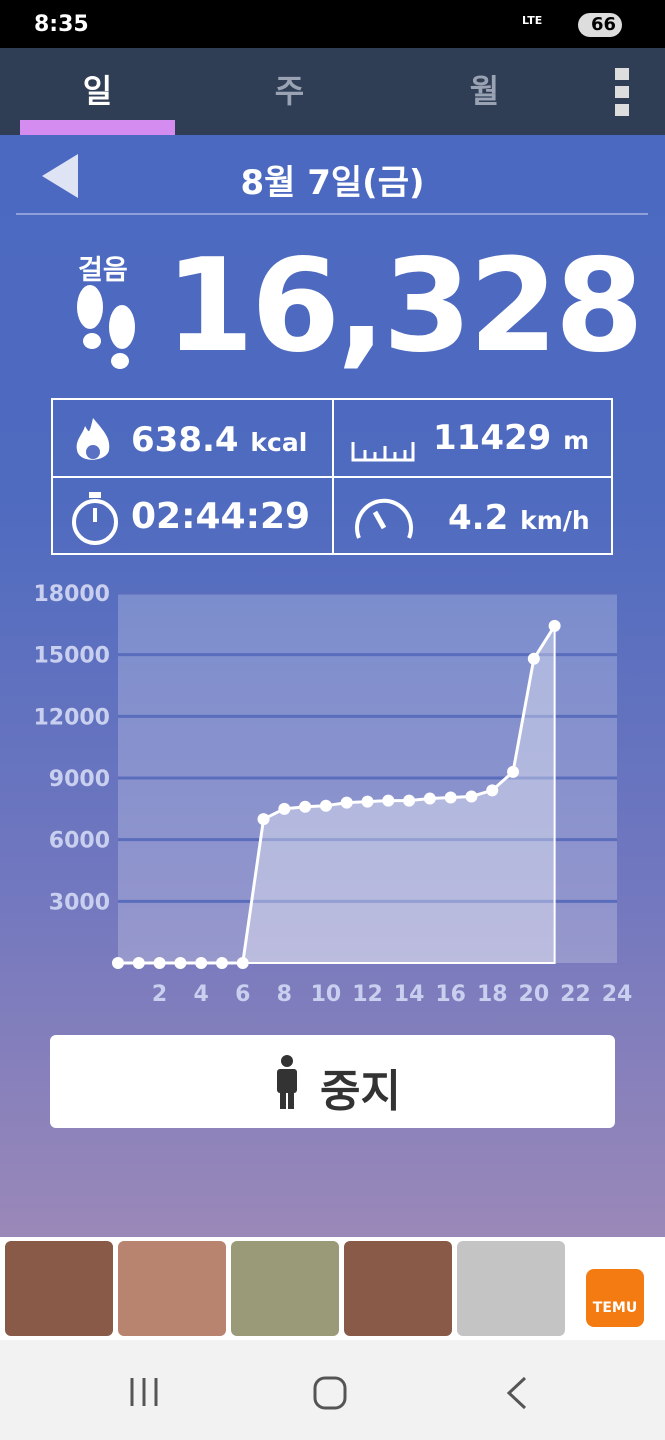  Describe the element at coordinates (615, 1298) in the screenshot. I see `ad-logo: TEMU` at that location.